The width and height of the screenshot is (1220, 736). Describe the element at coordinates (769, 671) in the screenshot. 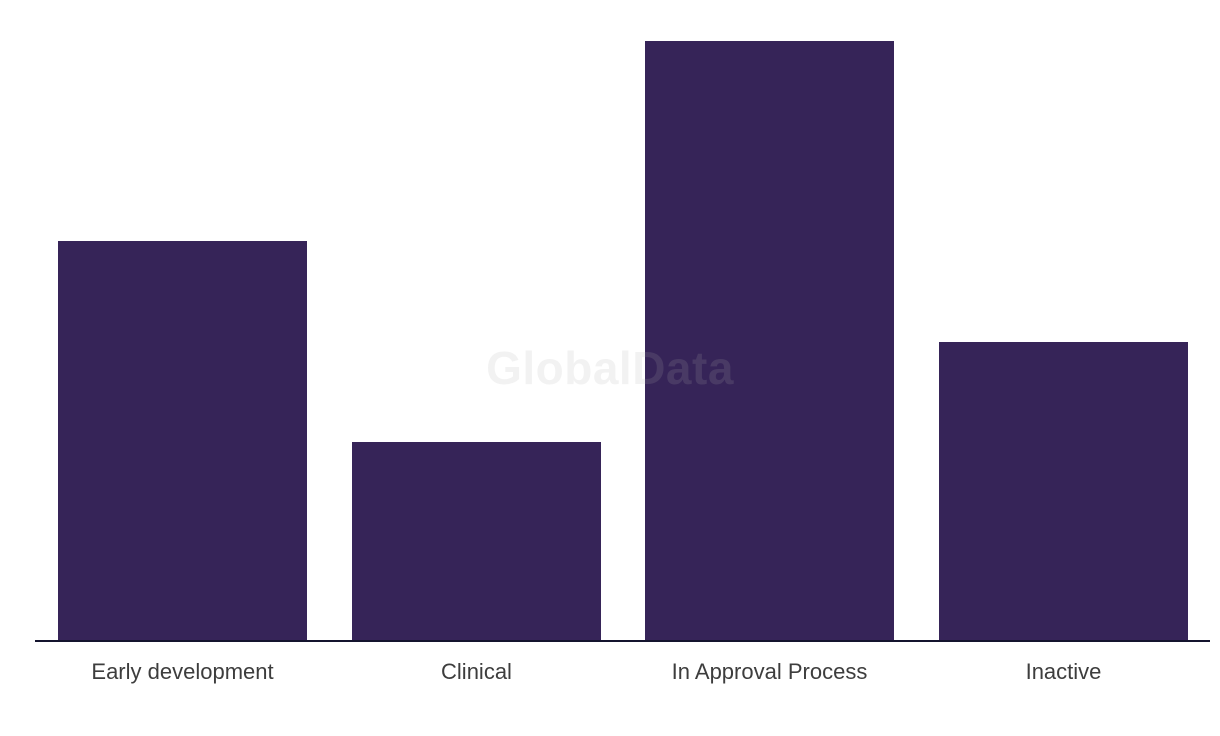

I see `x-axis-label-in-approval-process: In Approval Process` at that location.